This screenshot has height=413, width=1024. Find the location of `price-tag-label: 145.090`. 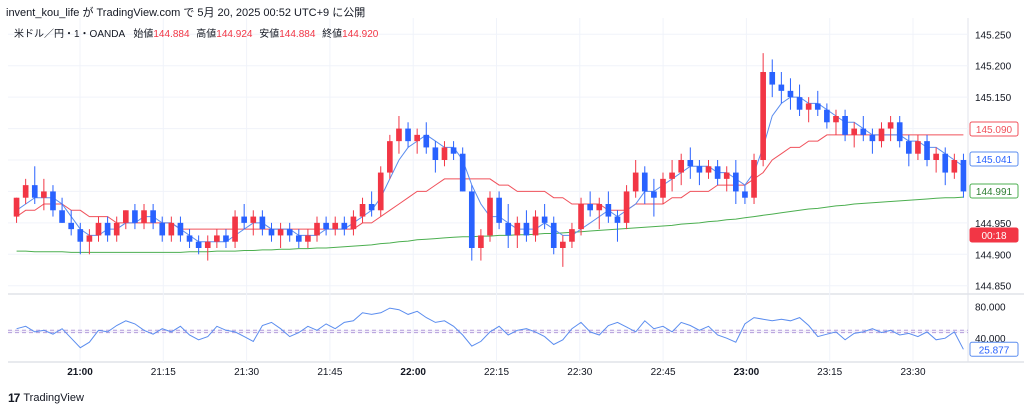

price-tag-label: 145.090 is located at coordinates (994, 130).